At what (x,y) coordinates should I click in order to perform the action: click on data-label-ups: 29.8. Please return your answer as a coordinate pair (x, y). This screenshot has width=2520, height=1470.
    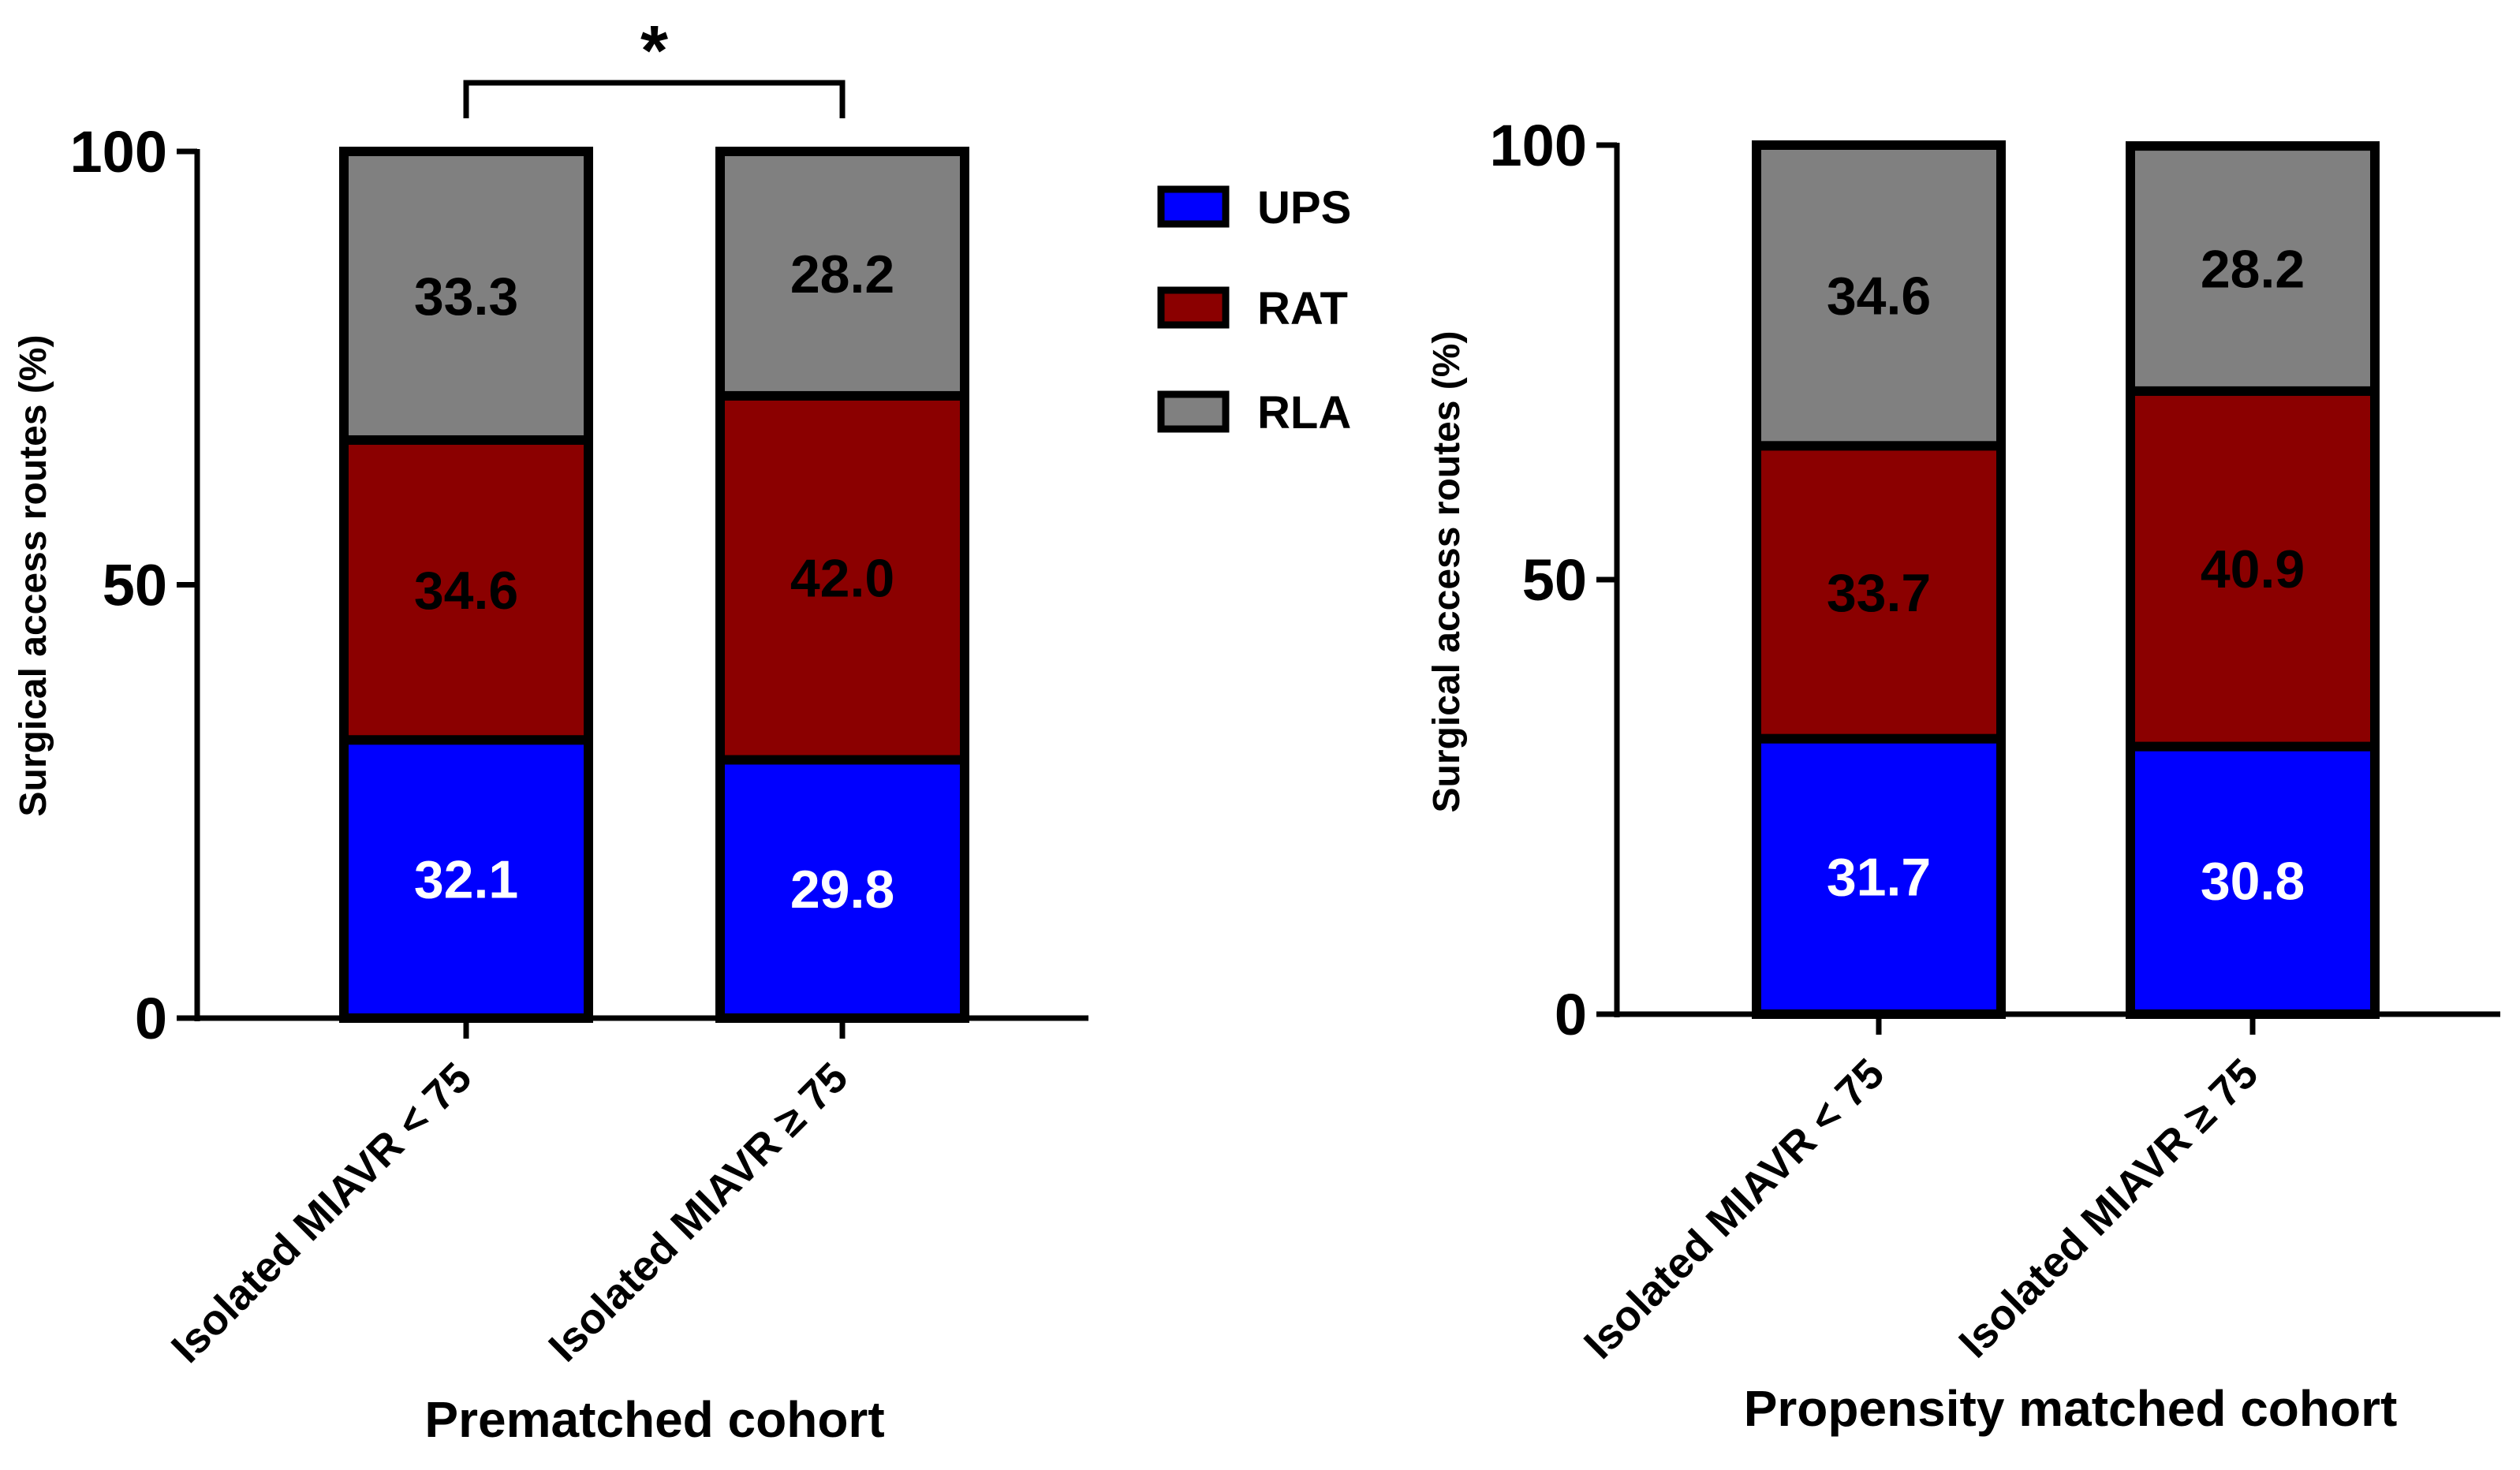
    Looking at the image, I should click on (842, 890).